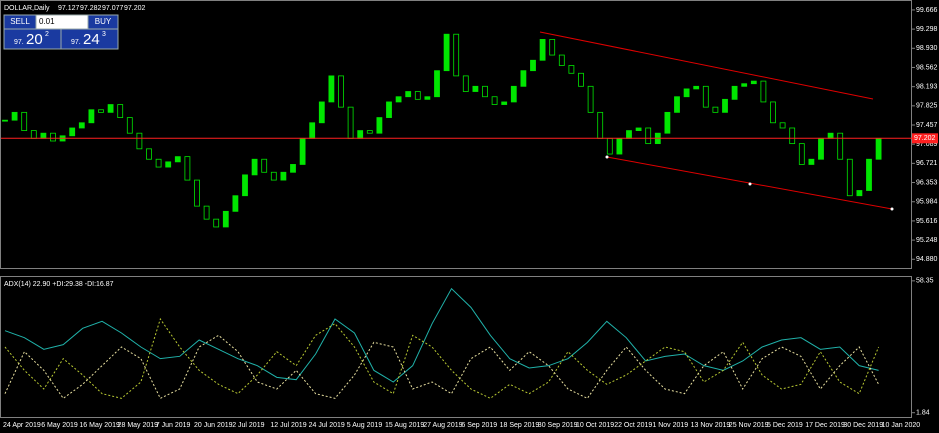  I want to click on x-tick-label: 28 May 2019, so click(138, 425).